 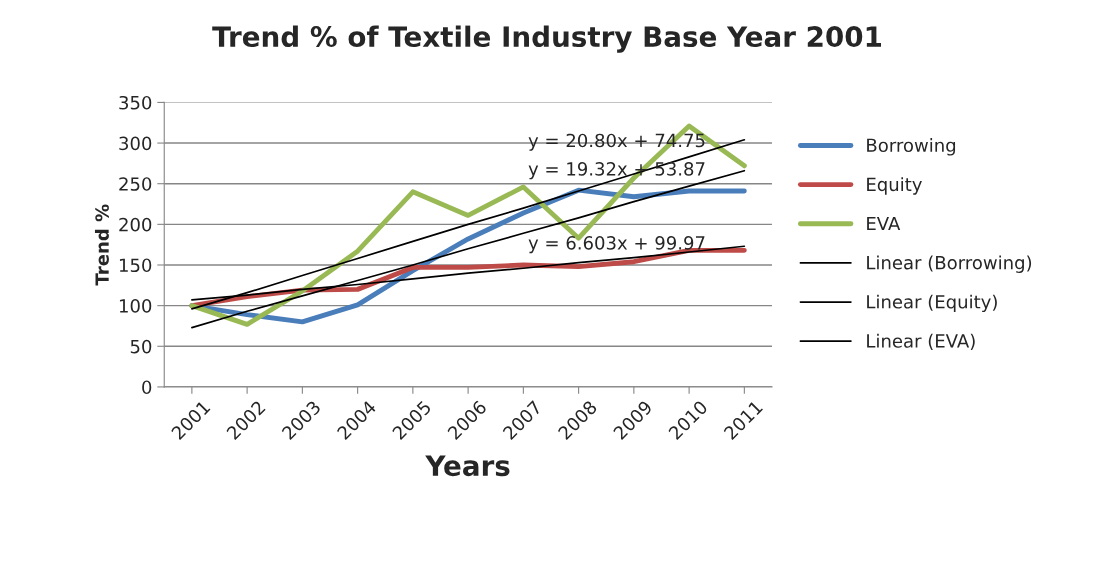 I want to click on legend-label: EVA, so click(x=884, y=223).